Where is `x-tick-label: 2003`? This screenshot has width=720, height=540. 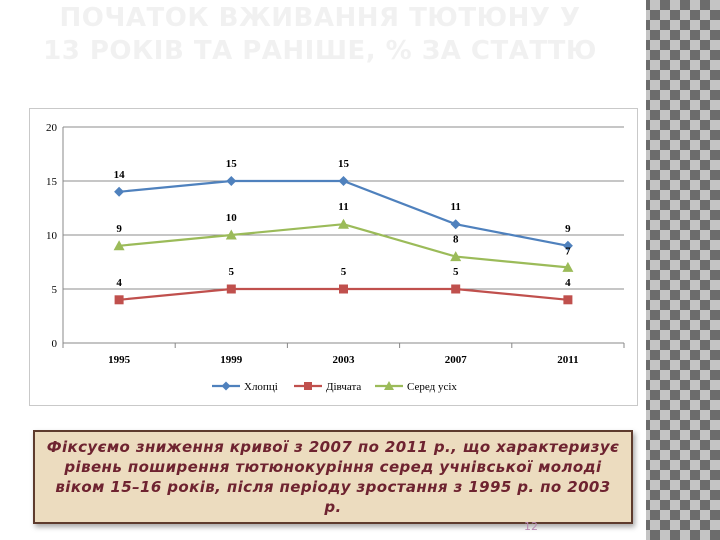
x-tick-label: 2003 is located at coordinates (344, 360).